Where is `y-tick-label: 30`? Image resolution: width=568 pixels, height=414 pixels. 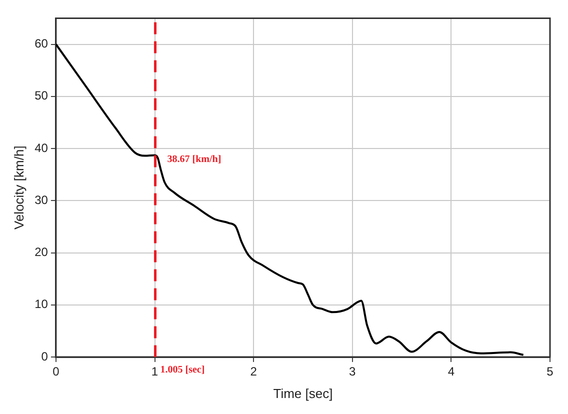 y-tick-label: 30 is located at coordinates (41, 199).